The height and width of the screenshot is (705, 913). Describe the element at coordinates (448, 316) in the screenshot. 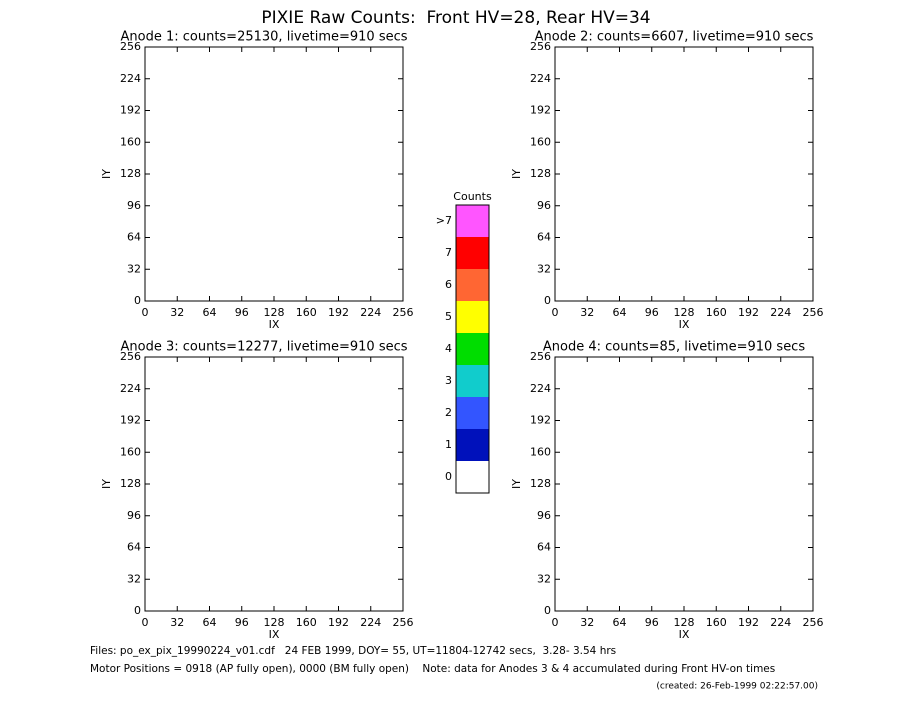

I see `colorbar-label: 5` at that location.